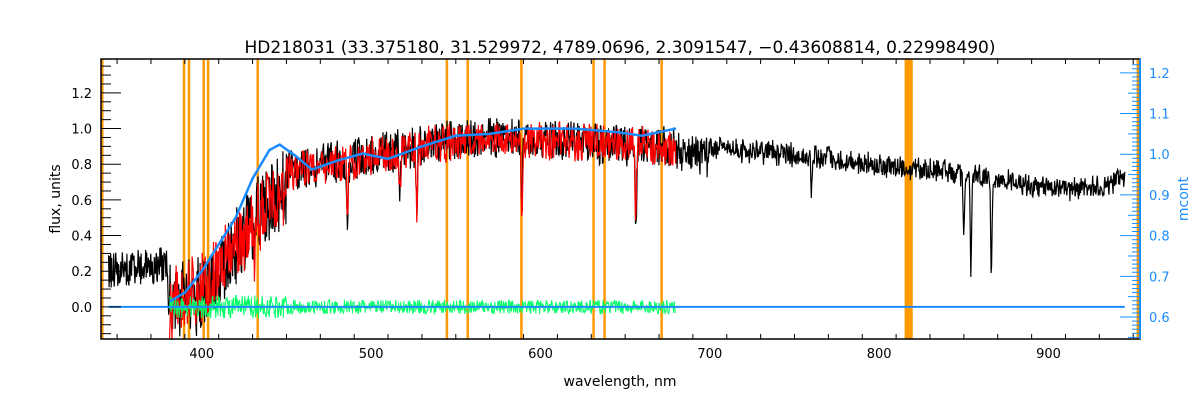  What do you see at coordinates (1159, 155) in the screenshot?
I see `y2-tick-label: 1.0` at bounding box center [1159, 155].